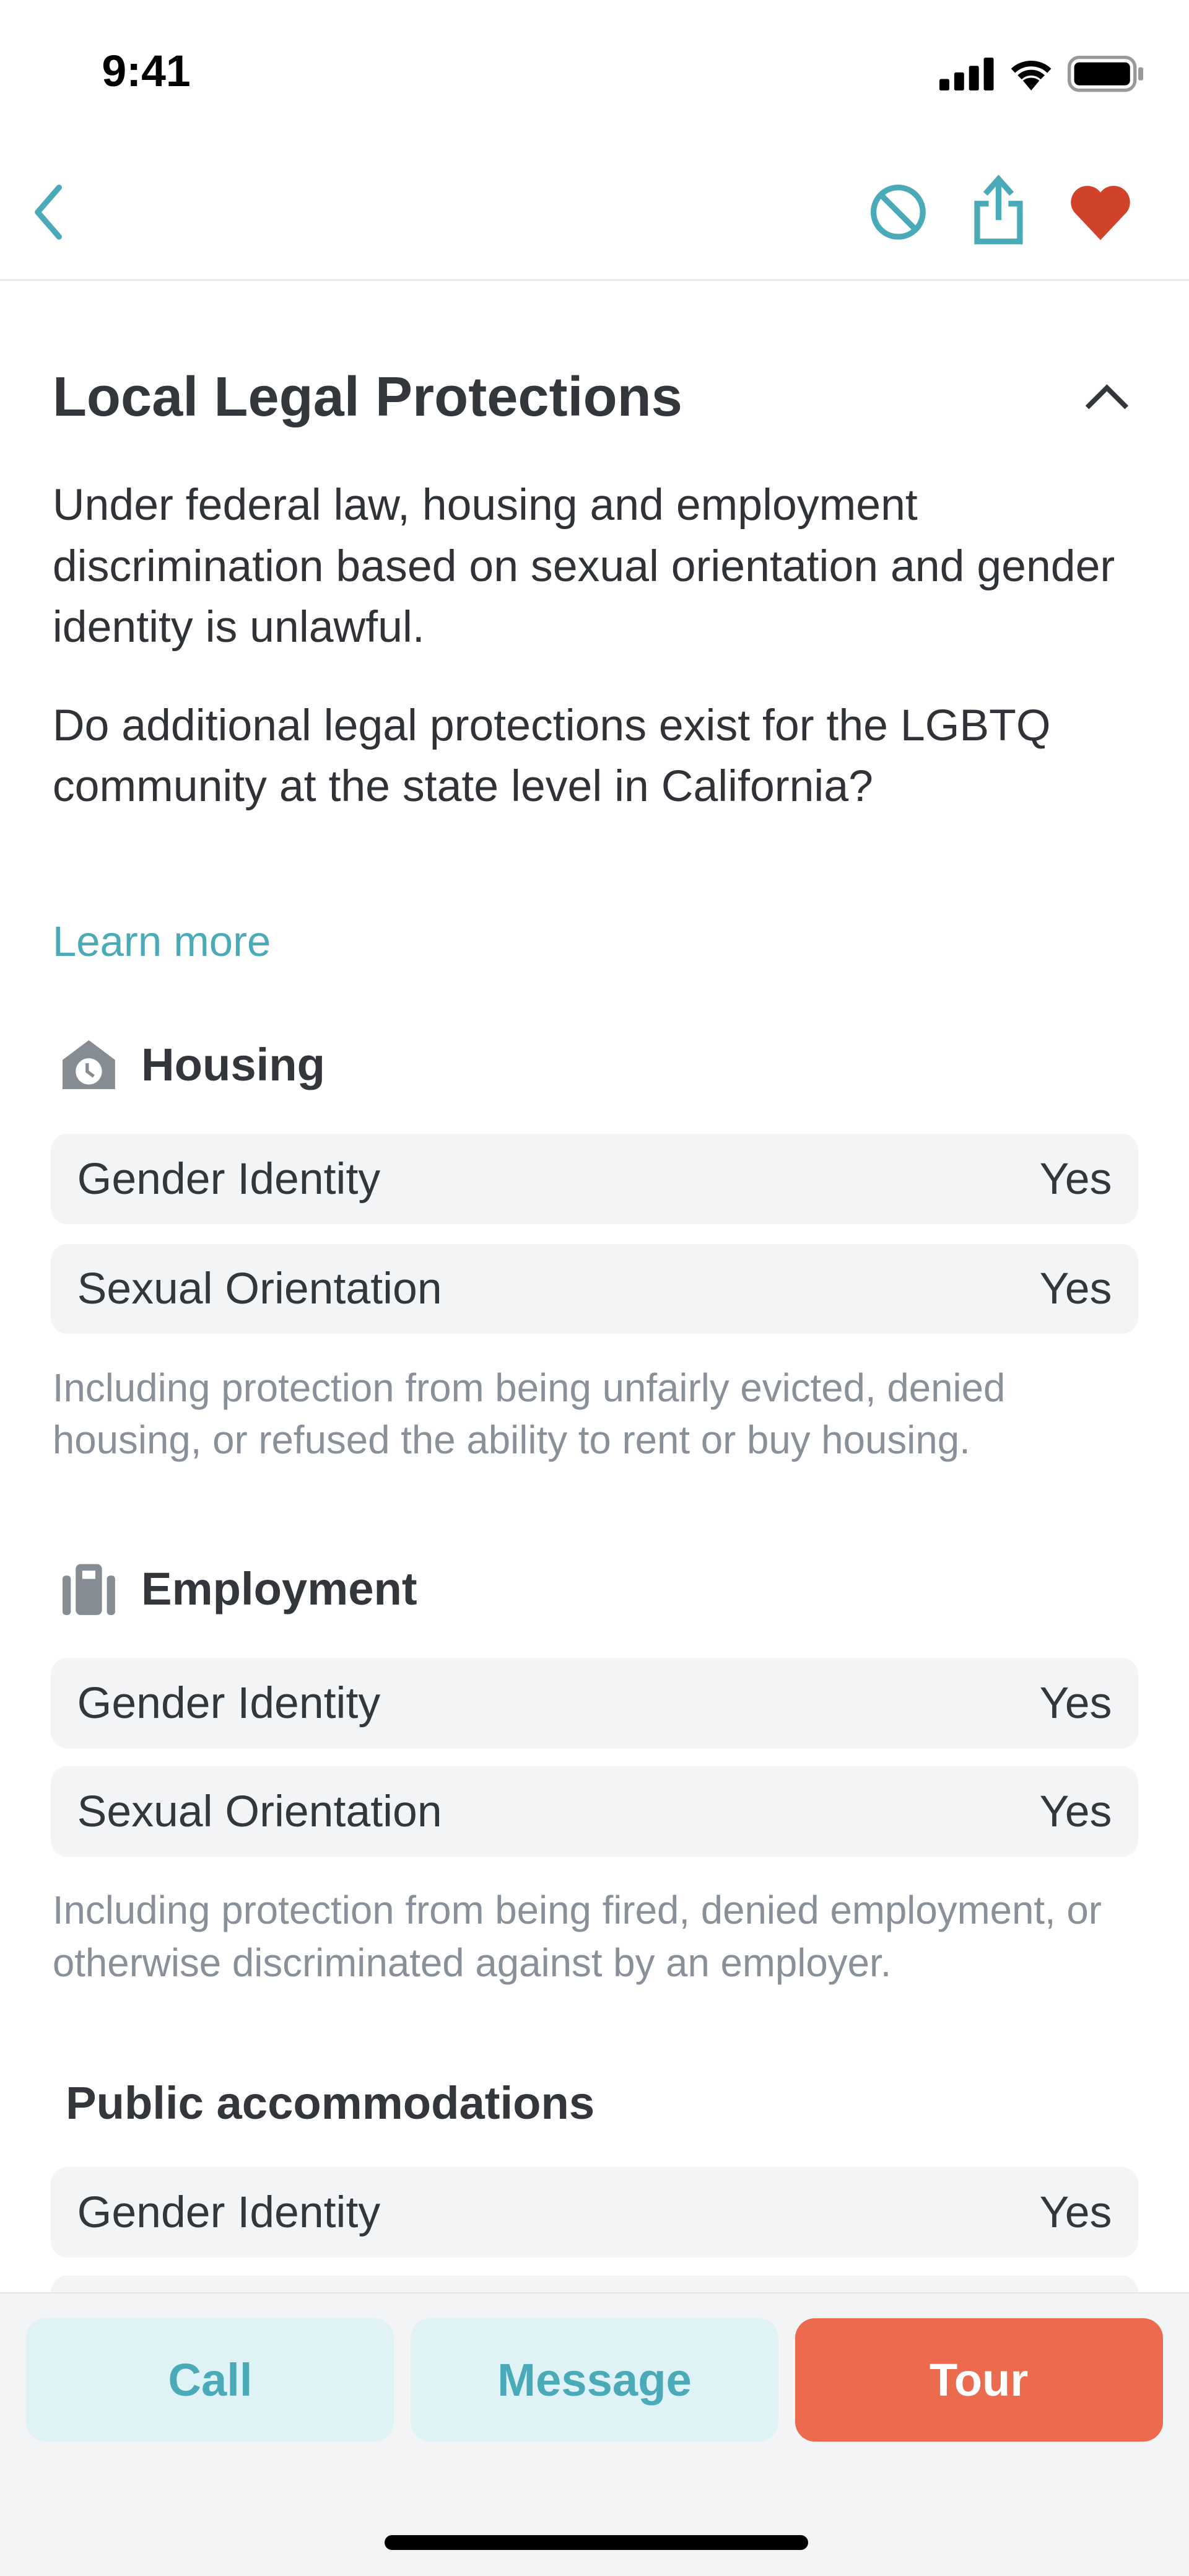 The height and width of the screenshot is (2576, 1189). What do you see at coordinates (279, 1589) in the screenshot?
I see `employment-title: Employment` at bounding box center [279, 1589].